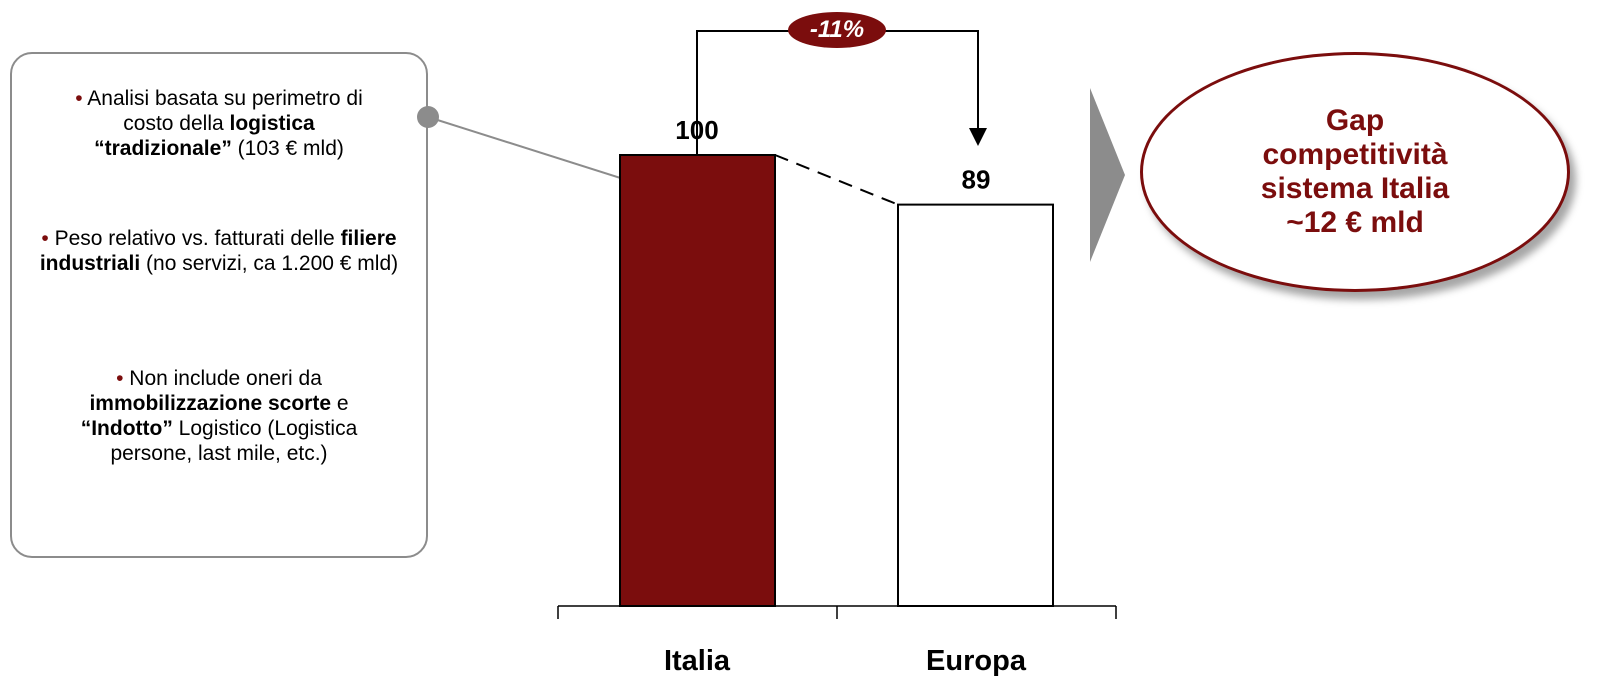 Image resolution: width=1622 pixels, height=686 pixels. I want to click on category-label: Europa, so click(976, 661).